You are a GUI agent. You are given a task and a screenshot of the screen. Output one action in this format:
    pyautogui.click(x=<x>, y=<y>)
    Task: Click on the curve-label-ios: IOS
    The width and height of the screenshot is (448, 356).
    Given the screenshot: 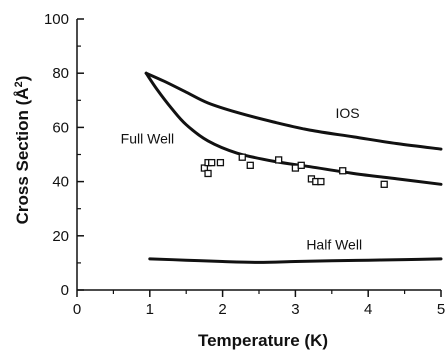 What is the action you would take?
    pyautogui.click(x=347, y=113)
    